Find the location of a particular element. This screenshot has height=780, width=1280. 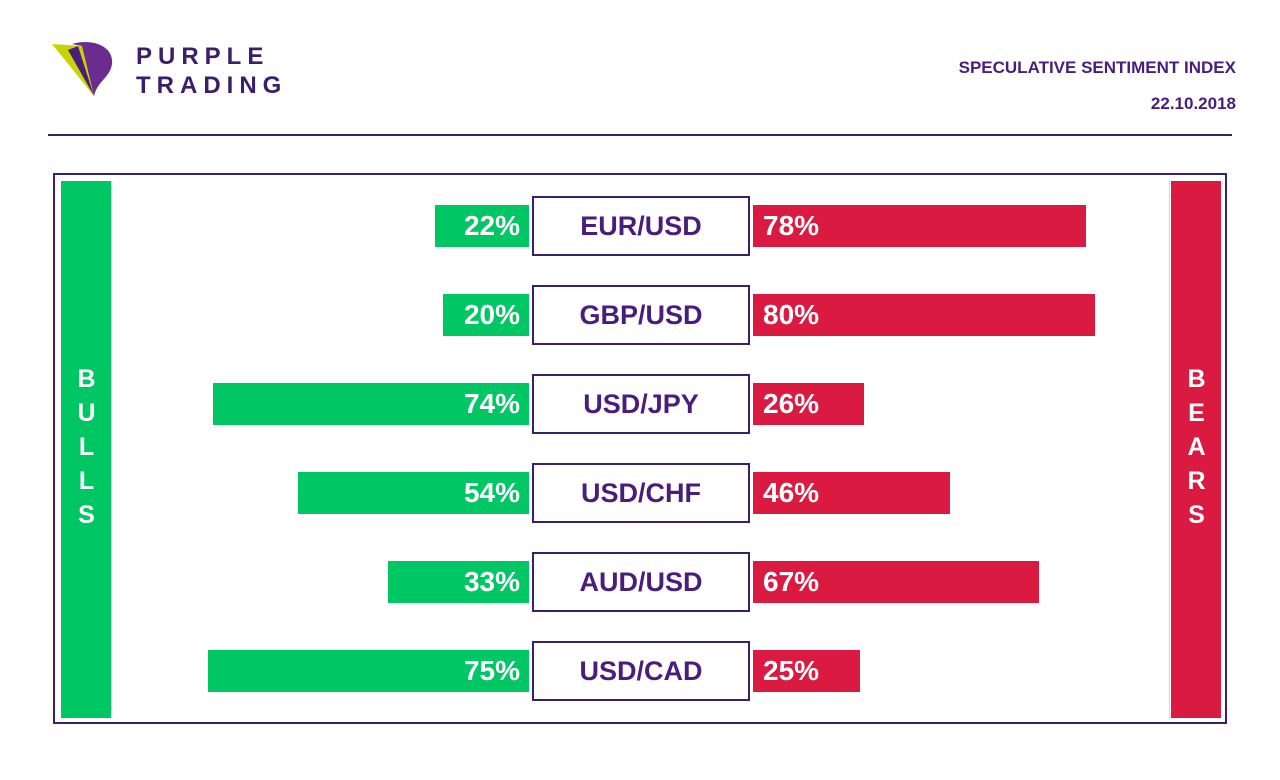

bear-percent-label: 25% is located at coordinates (791, 670).